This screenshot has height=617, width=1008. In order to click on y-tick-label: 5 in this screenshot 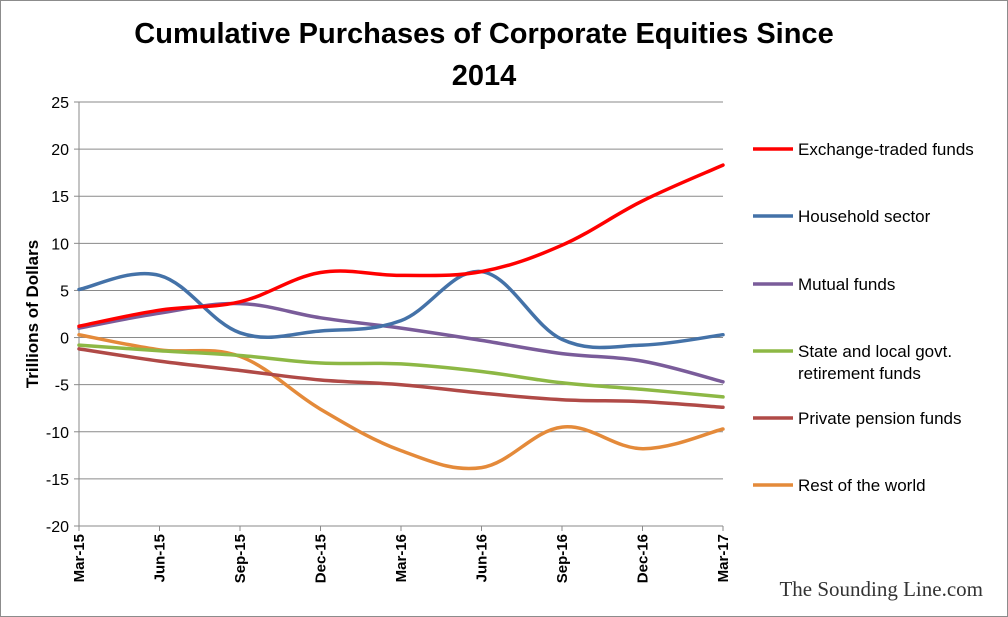, I will do `click(64, 291)`.